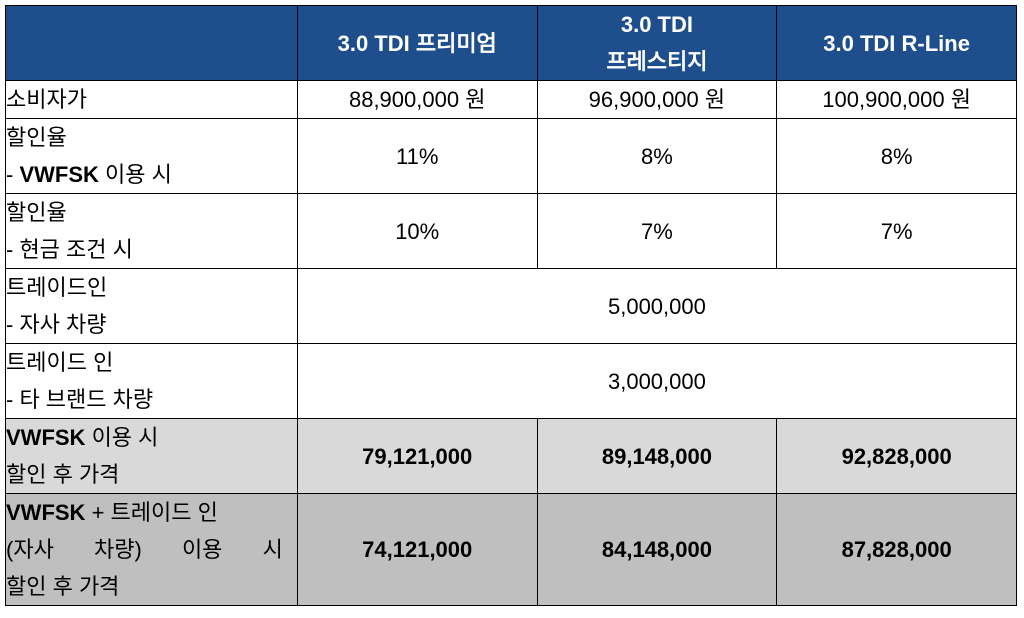  Describe the element at coordinates (657, 231) in the screenshot. I see `discount-cash-prestige: 7%` at that location.